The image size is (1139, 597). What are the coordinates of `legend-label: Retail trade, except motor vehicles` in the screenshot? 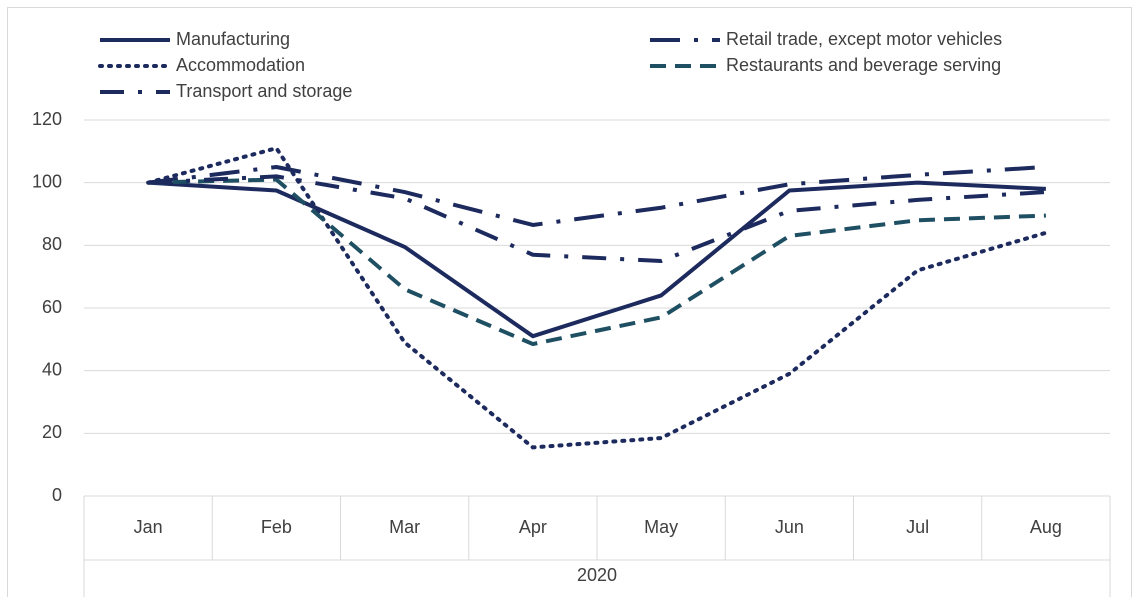 It's located at (864, 39).